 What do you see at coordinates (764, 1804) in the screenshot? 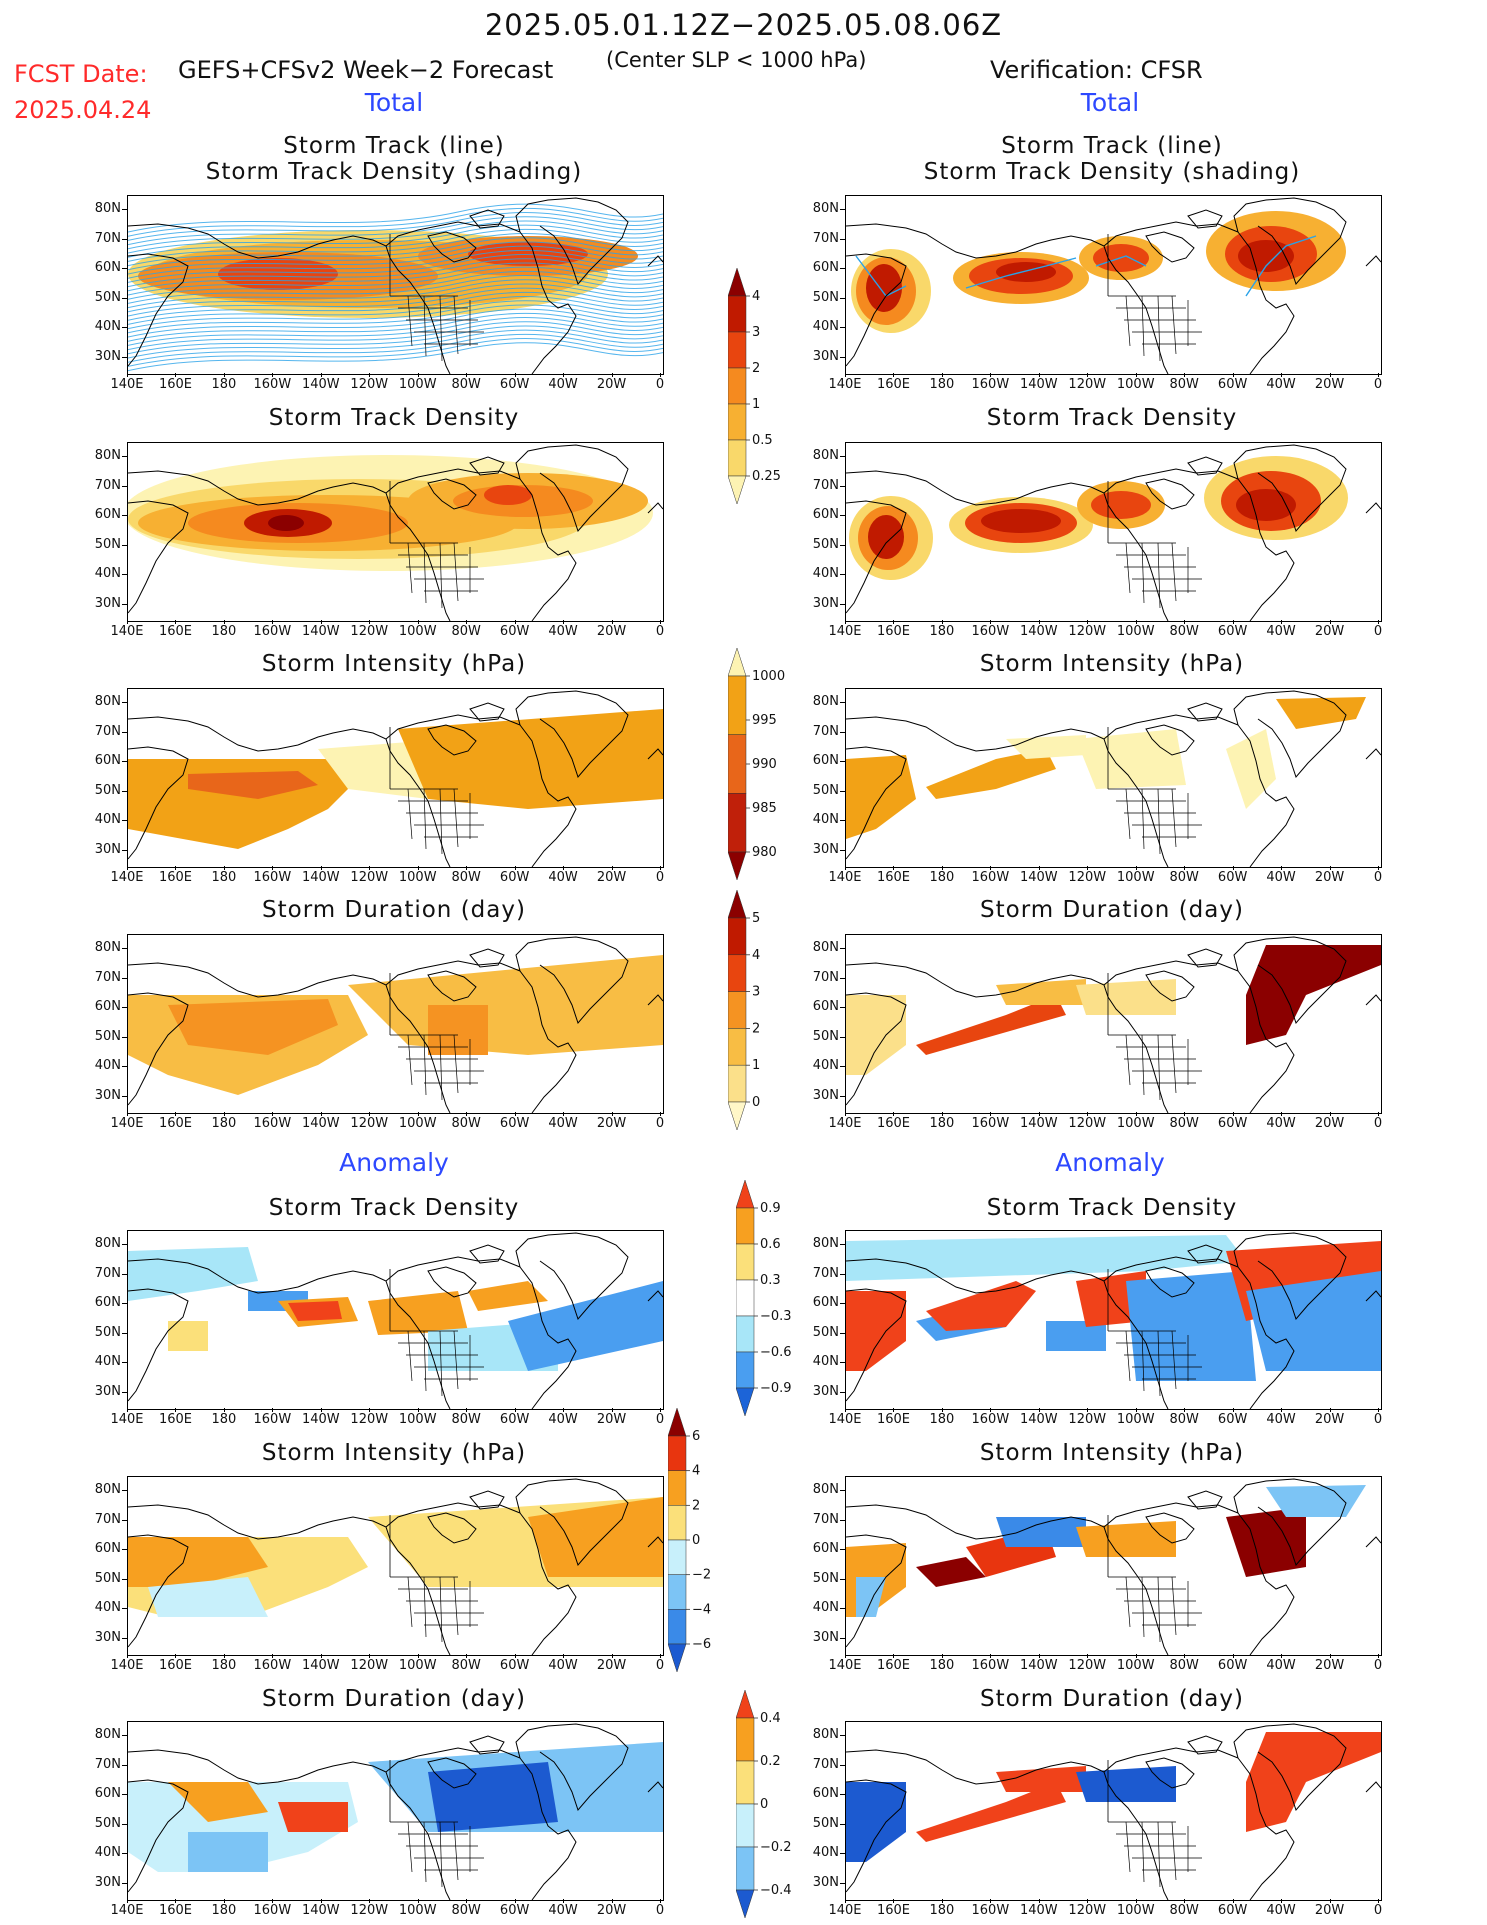
I see `colorbar-anom-duration: 0.4 0.2 0 −0.2 −0.4` at bounding box center [764, 1804].